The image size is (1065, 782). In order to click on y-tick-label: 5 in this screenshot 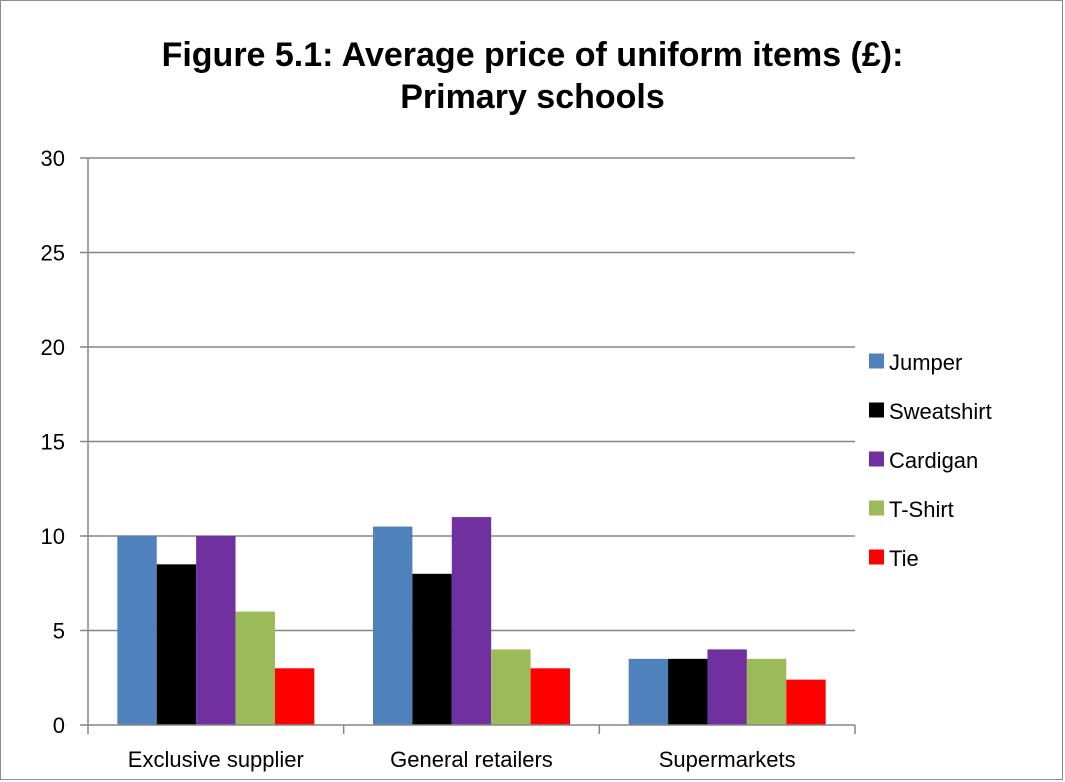, I will do `click(59, 631)`.